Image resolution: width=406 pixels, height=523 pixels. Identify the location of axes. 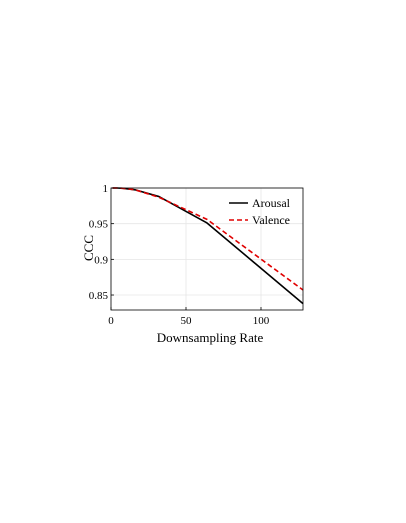
(207, 249).